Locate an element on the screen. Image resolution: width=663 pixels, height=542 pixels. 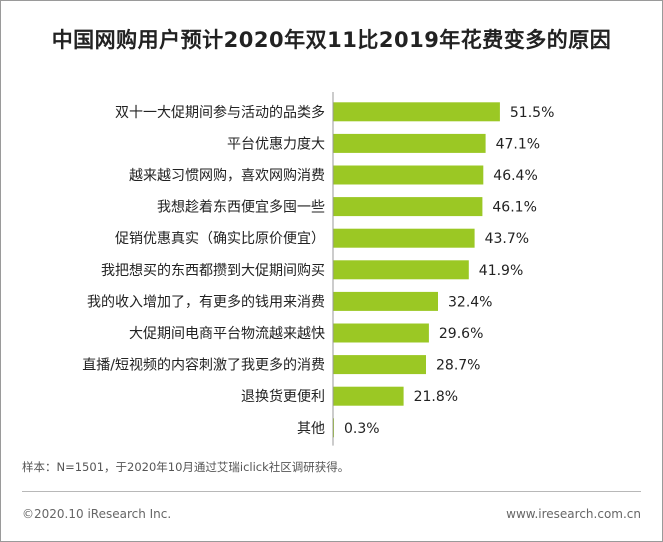
value-label: 0.3% is located at coordinates (362, 429).